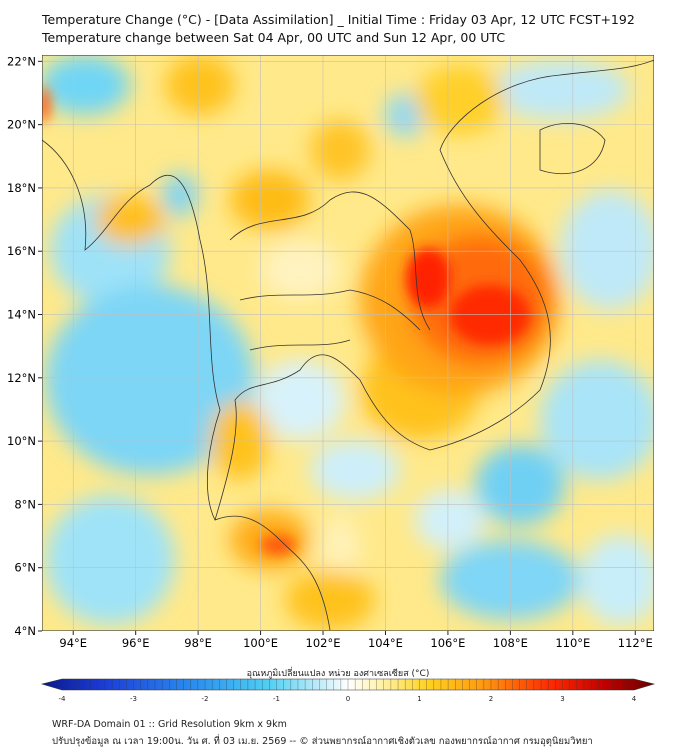 The height and width of the screenshot is (756, 676). I want to click on lon-tick-label: 100°E, so click(260, 643).